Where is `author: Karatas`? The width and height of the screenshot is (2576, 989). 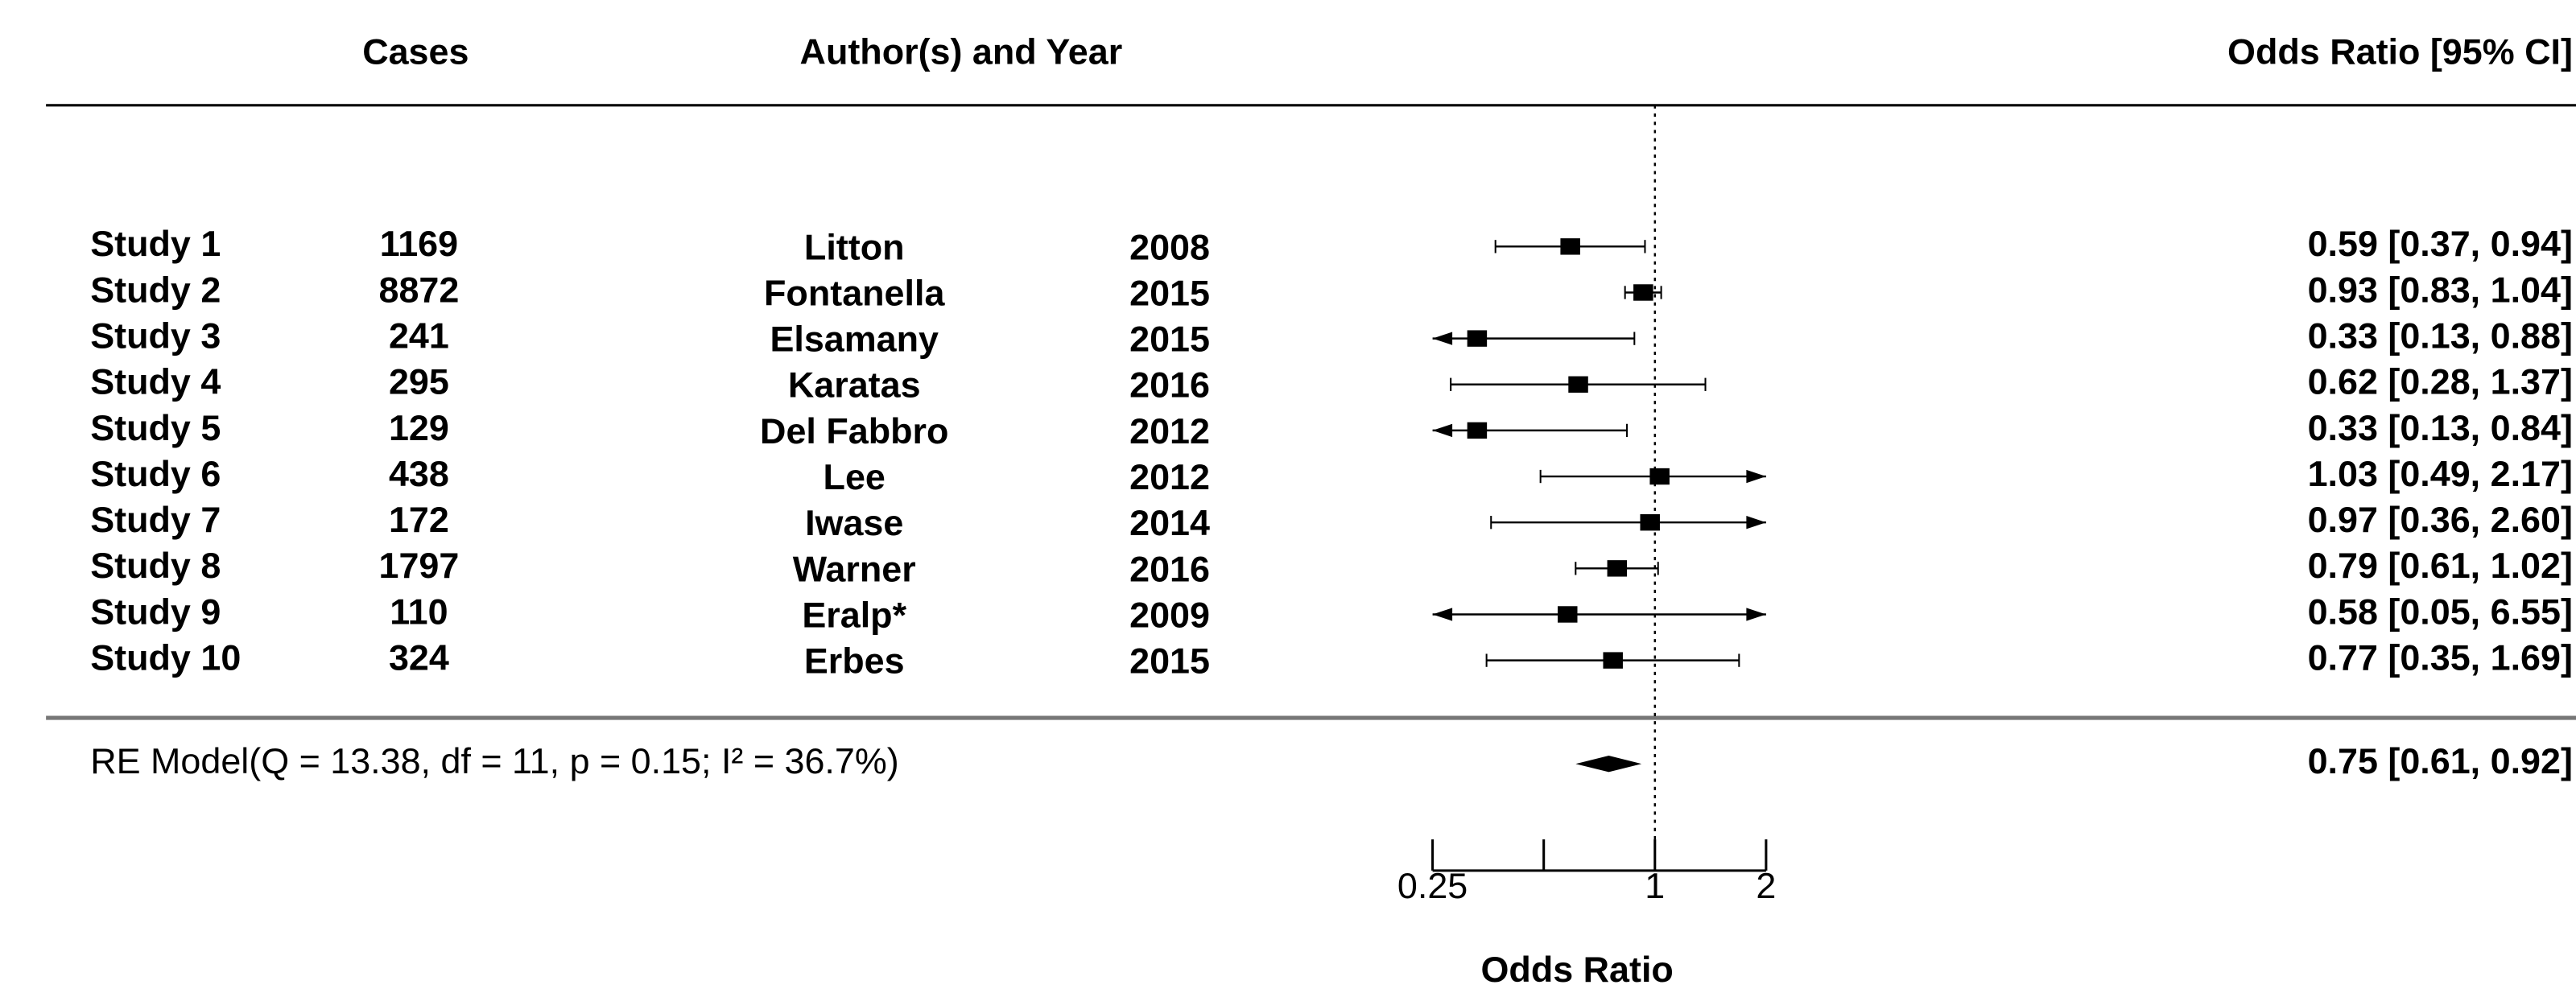
author: Karatas is located at coordinates (854, 385).